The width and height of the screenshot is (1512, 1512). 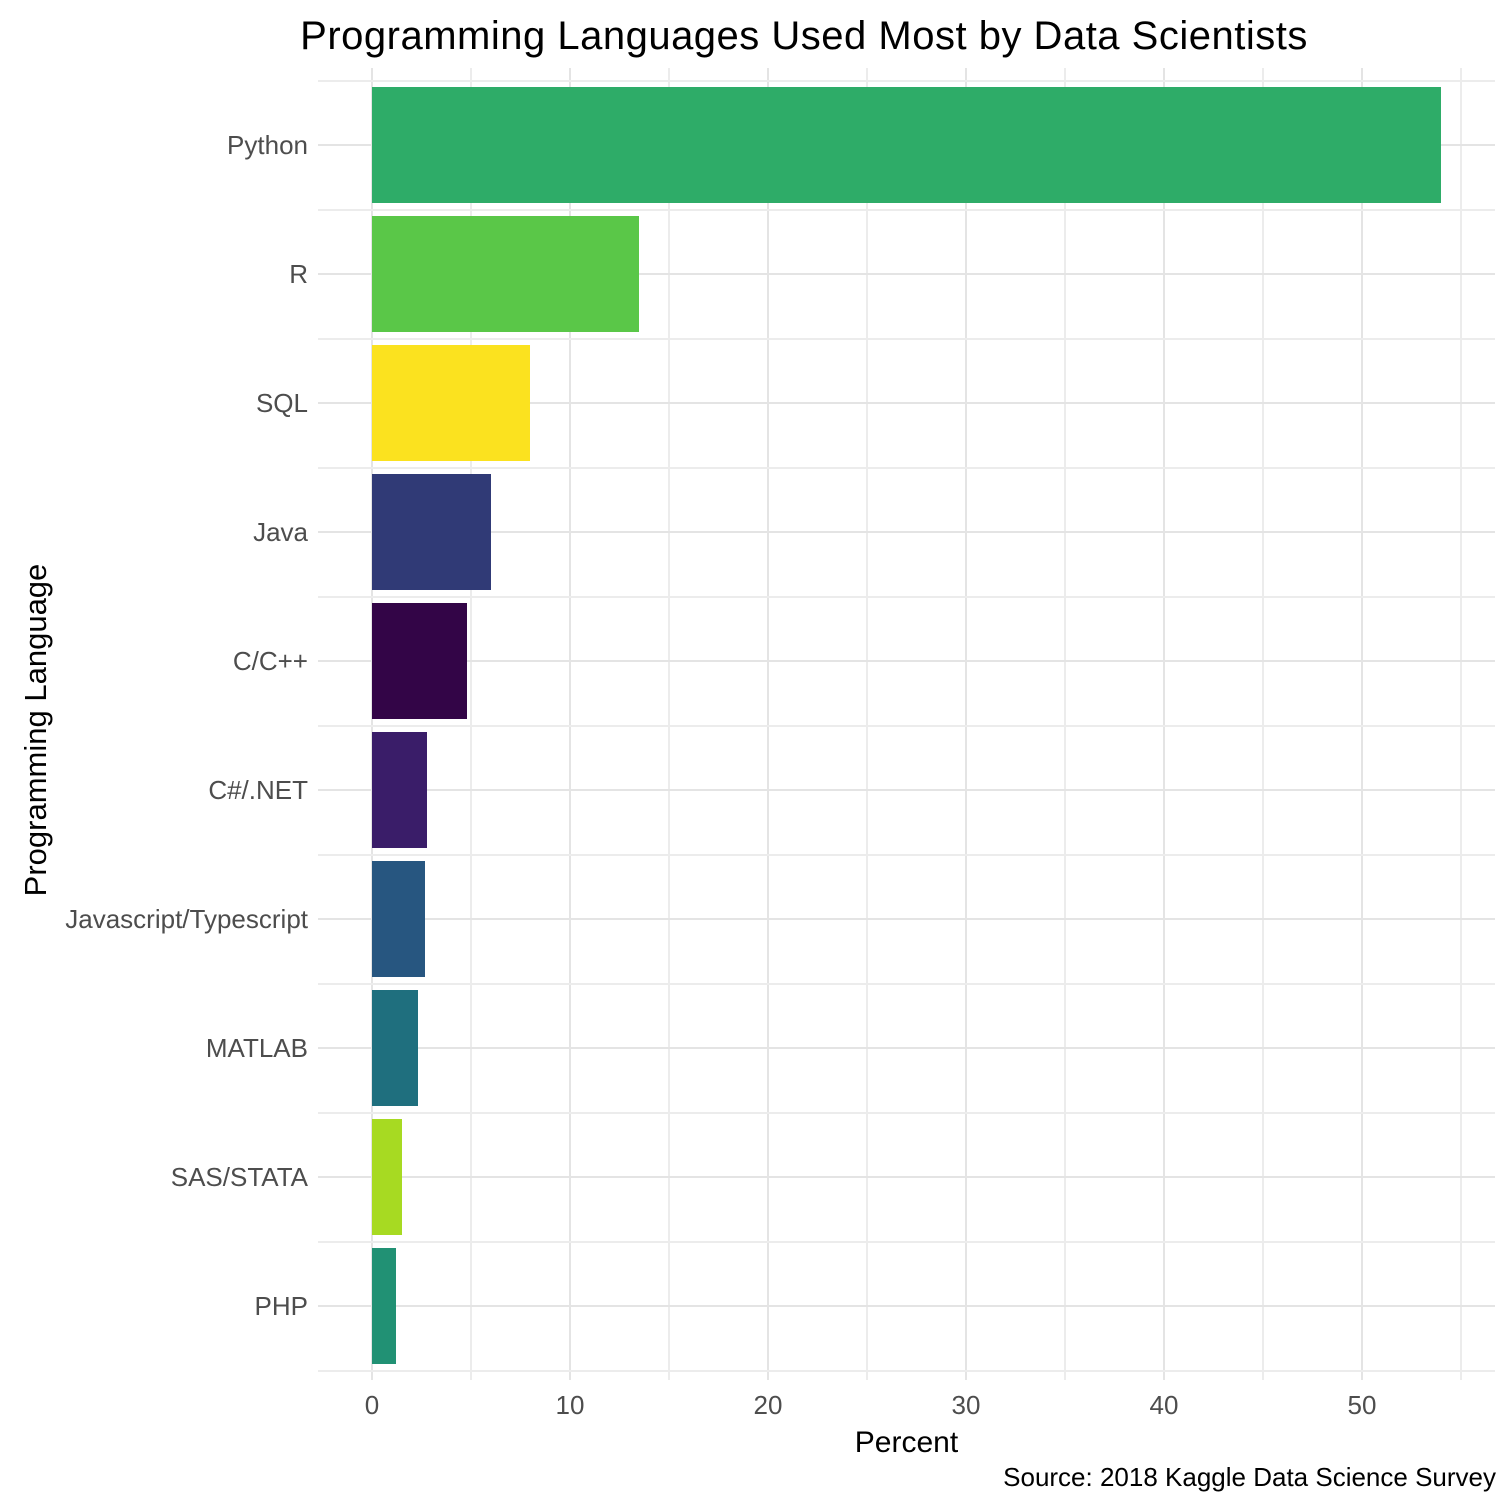 What do you see at coordinates (186, 919) in the screenshot?
I see `y-tick-label: Javascript/Typescript` at bounding box center [186, 919].